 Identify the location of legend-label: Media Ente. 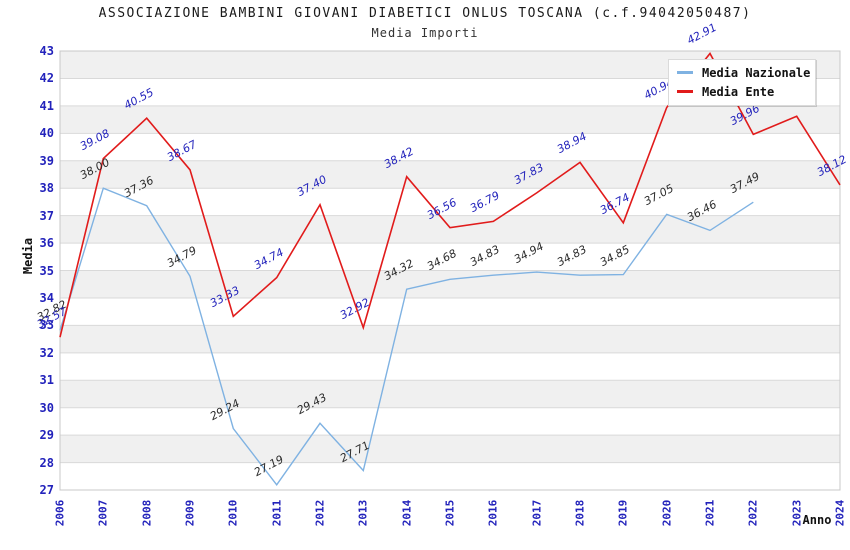
(738, 91).